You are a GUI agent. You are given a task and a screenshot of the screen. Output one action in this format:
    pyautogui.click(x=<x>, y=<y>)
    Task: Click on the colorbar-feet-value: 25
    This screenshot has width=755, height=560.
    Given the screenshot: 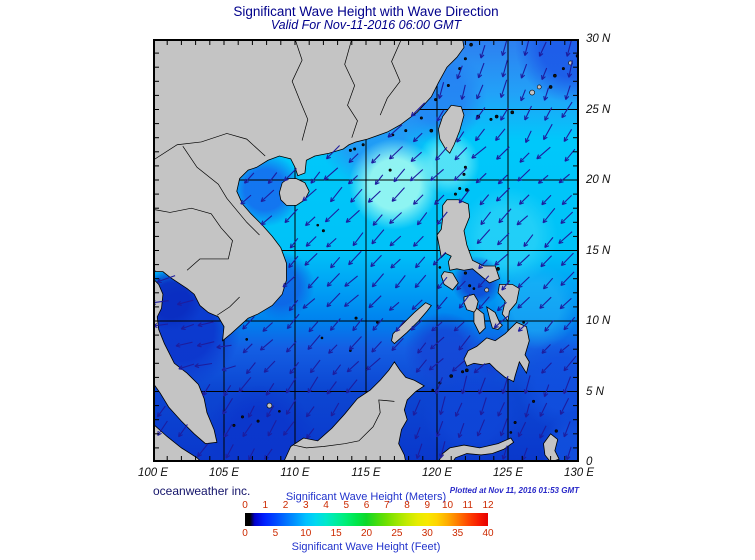 What is the action you would take?
    pyautogui.click(x=397, y=533)
    